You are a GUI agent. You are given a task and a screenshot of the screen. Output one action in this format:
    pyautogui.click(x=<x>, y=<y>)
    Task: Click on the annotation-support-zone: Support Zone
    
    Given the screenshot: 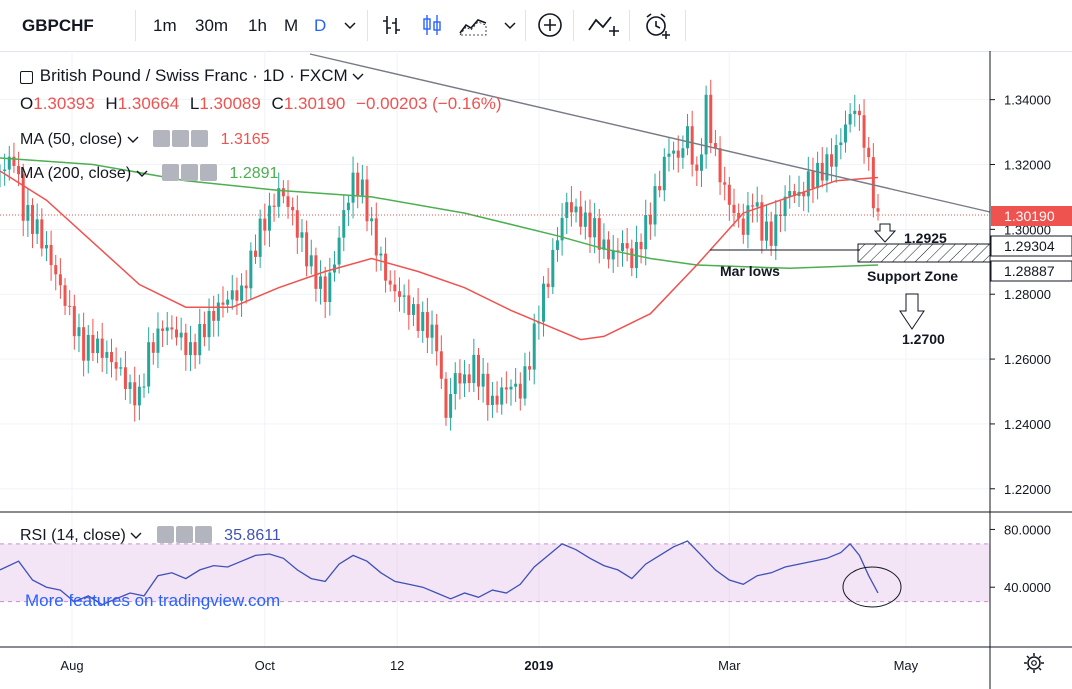 What is the action you would take?
    pyautogui.click(x=912, y=276)
    